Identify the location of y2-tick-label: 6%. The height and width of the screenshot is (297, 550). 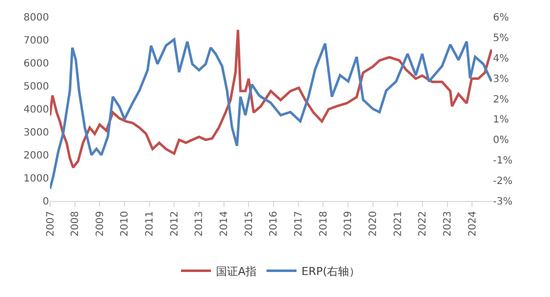
(501, 18).